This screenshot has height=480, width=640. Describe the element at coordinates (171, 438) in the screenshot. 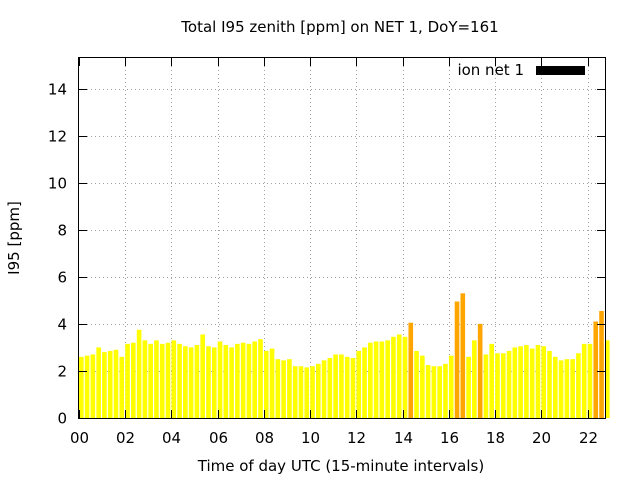

I see `x-tick-label: 04` at that location.